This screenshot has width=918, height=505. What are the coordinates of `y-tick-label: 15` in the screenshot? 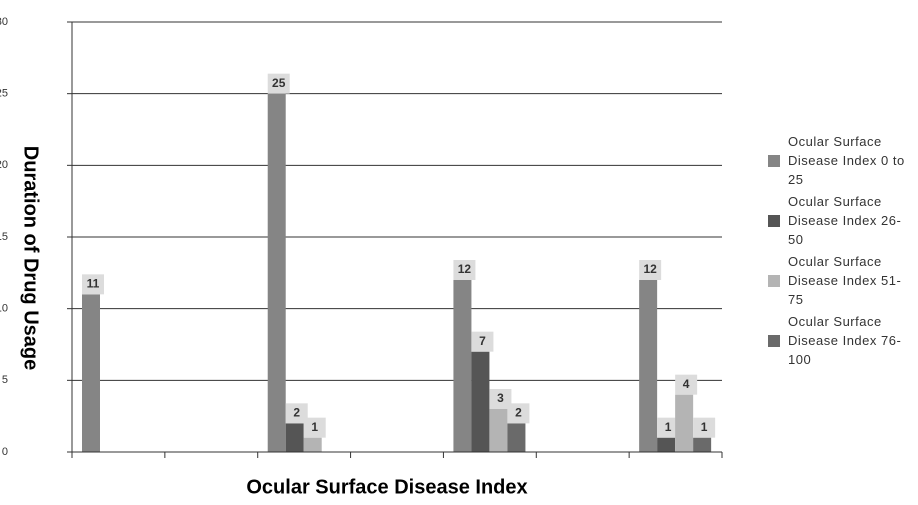 It's located at (4, 237).